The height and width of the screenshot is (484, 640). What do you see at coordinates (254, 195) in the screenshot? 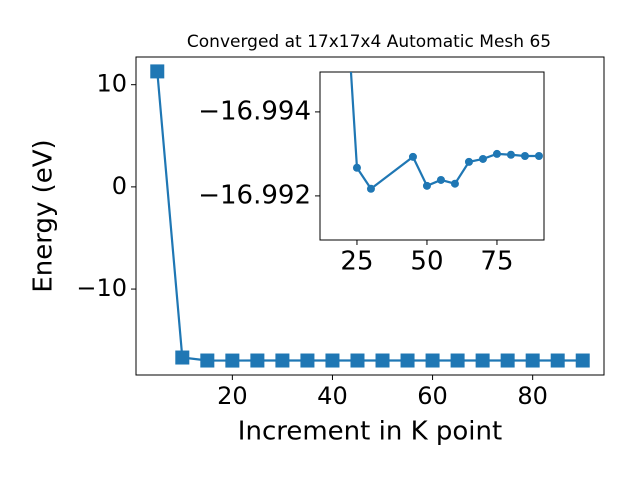
I see `y-tick-label: −16.992` at bounding box center [254, 195].